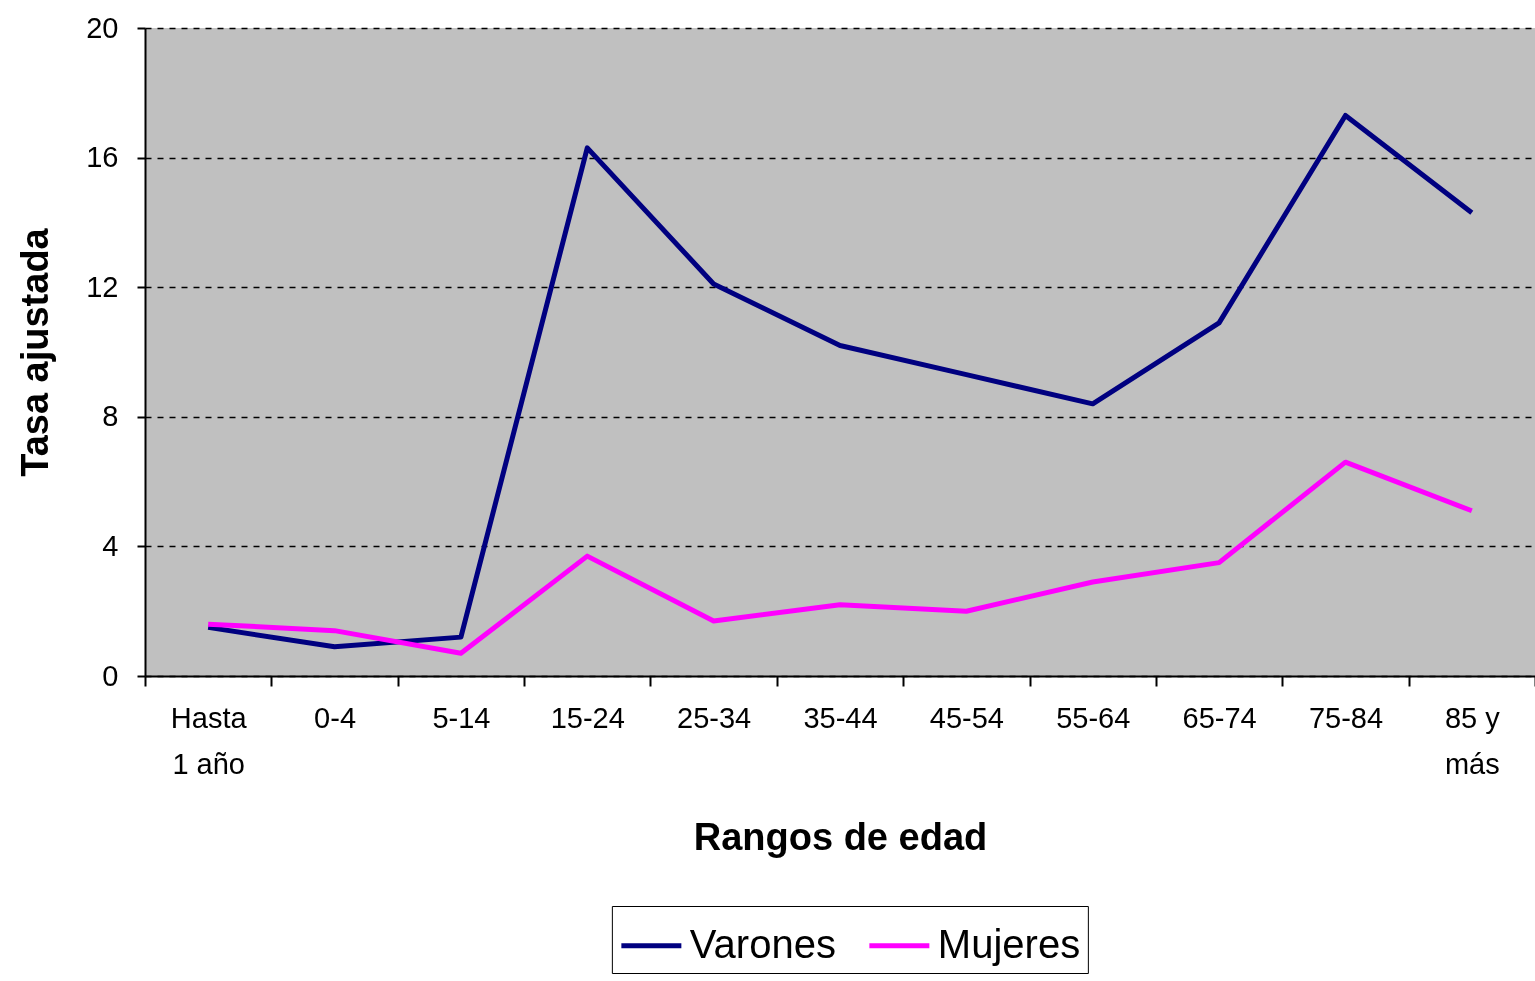 The height and width of the screenshot is (981, 1535). What do you see at coordinates (1093, 717) in the screenshot?
I see `x-tick-label: 55-64` at bounding box center [1093, 717].